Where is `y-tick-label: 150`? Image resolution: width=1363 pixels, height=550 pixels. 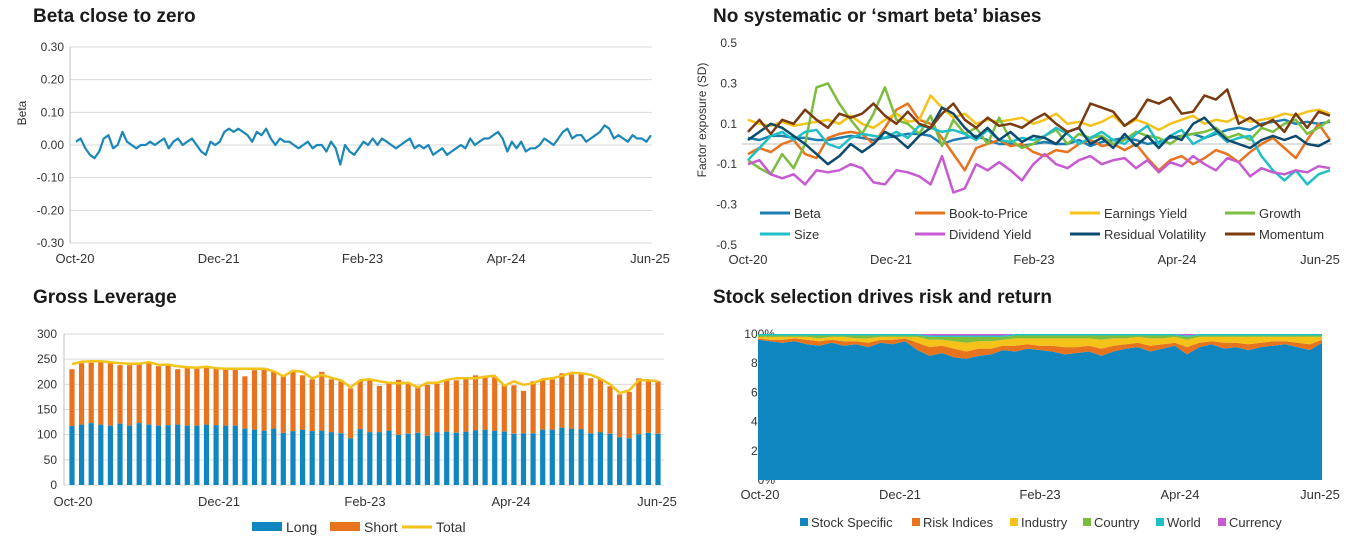
y-tick-label: 150 is located at coordinates (47, 410).